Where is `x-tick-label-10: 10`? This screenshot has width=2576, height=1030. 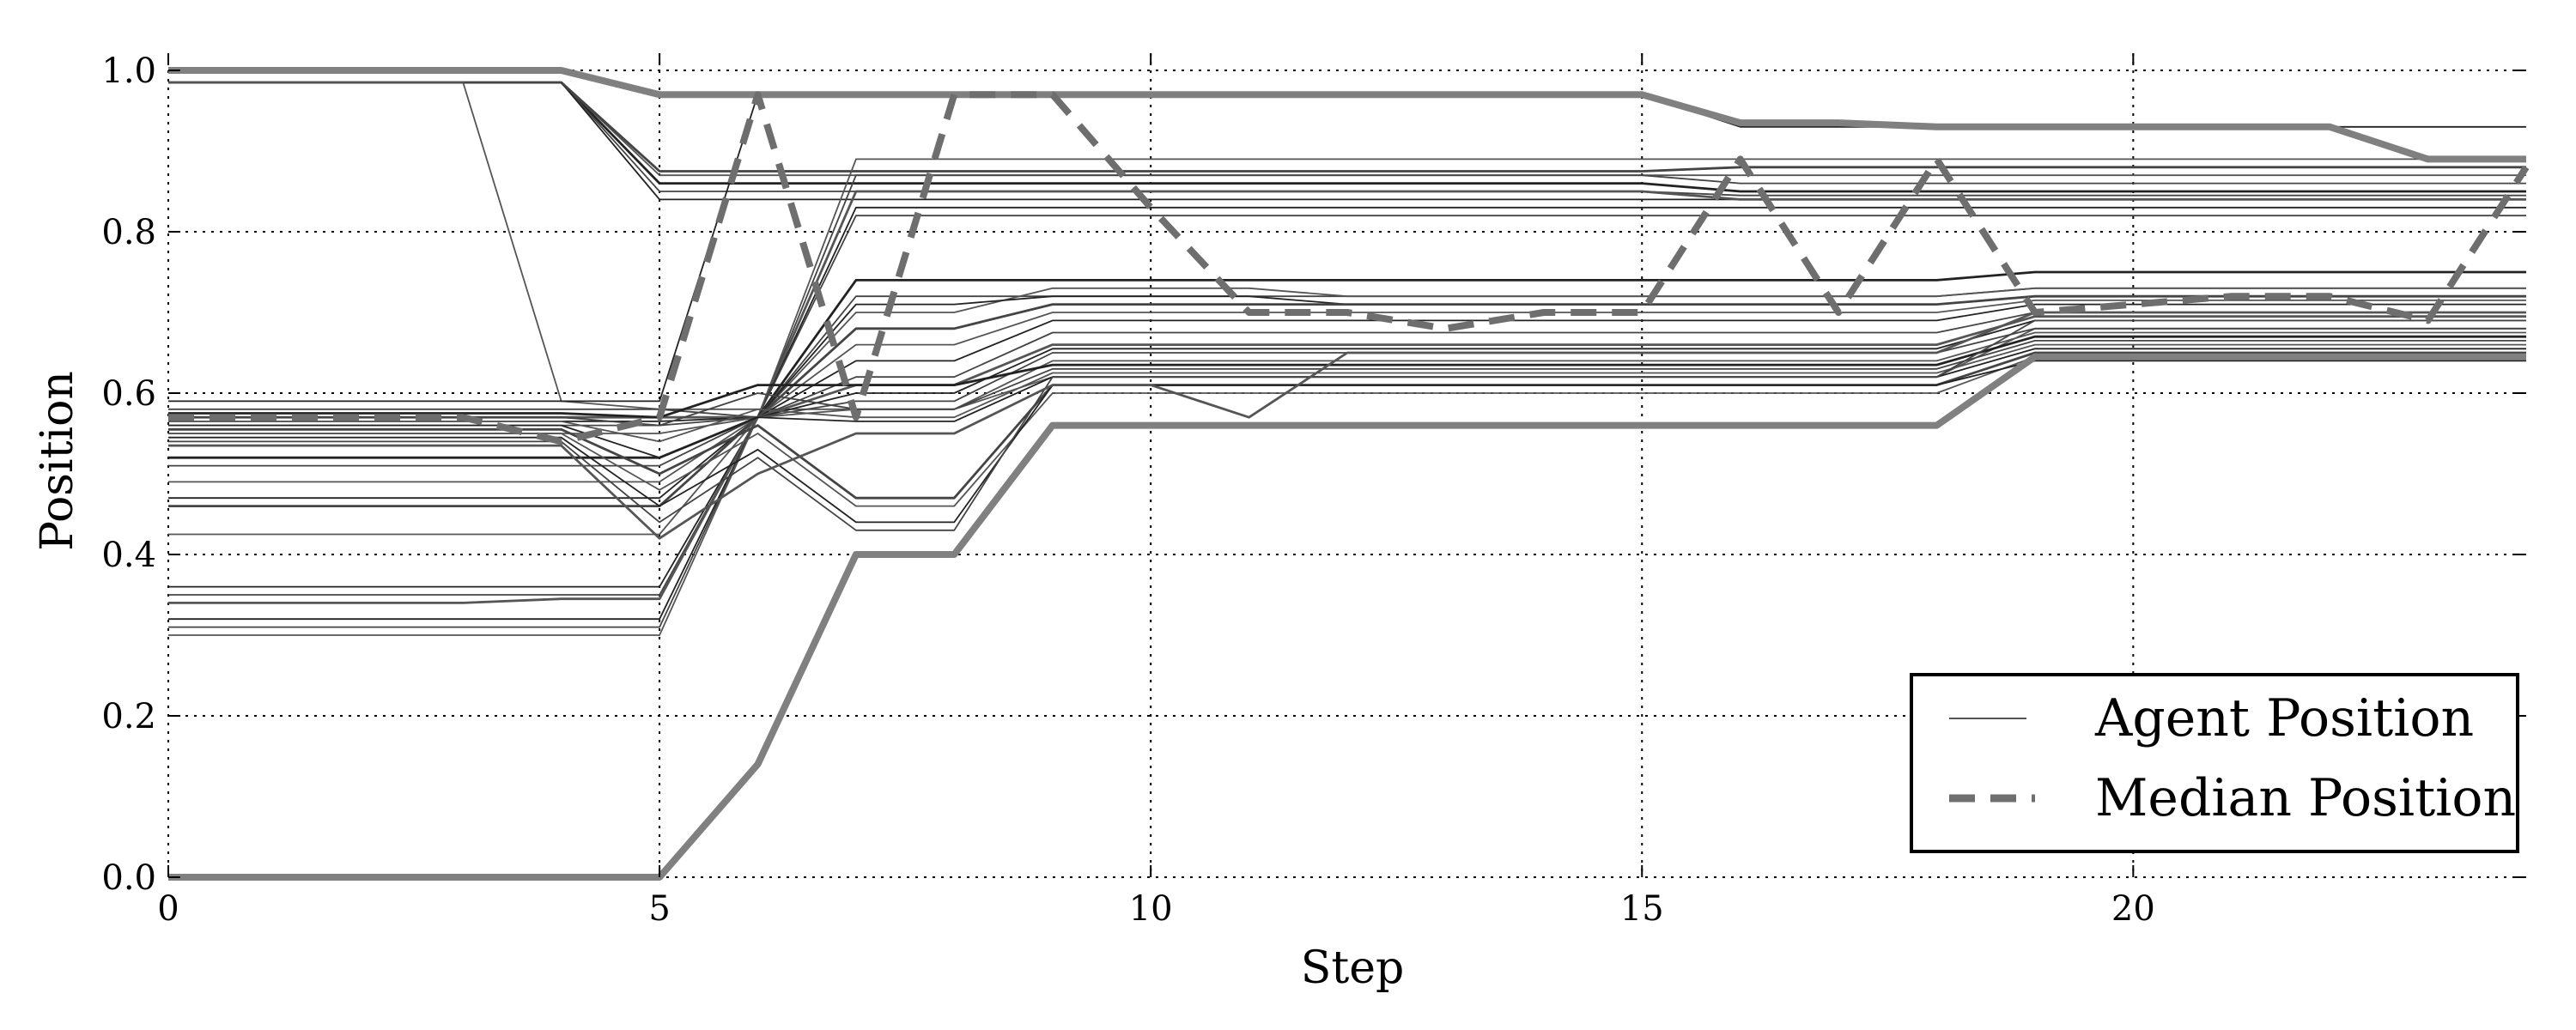 x-tick-label-10: 10 is located at coordinates (1151, 909).